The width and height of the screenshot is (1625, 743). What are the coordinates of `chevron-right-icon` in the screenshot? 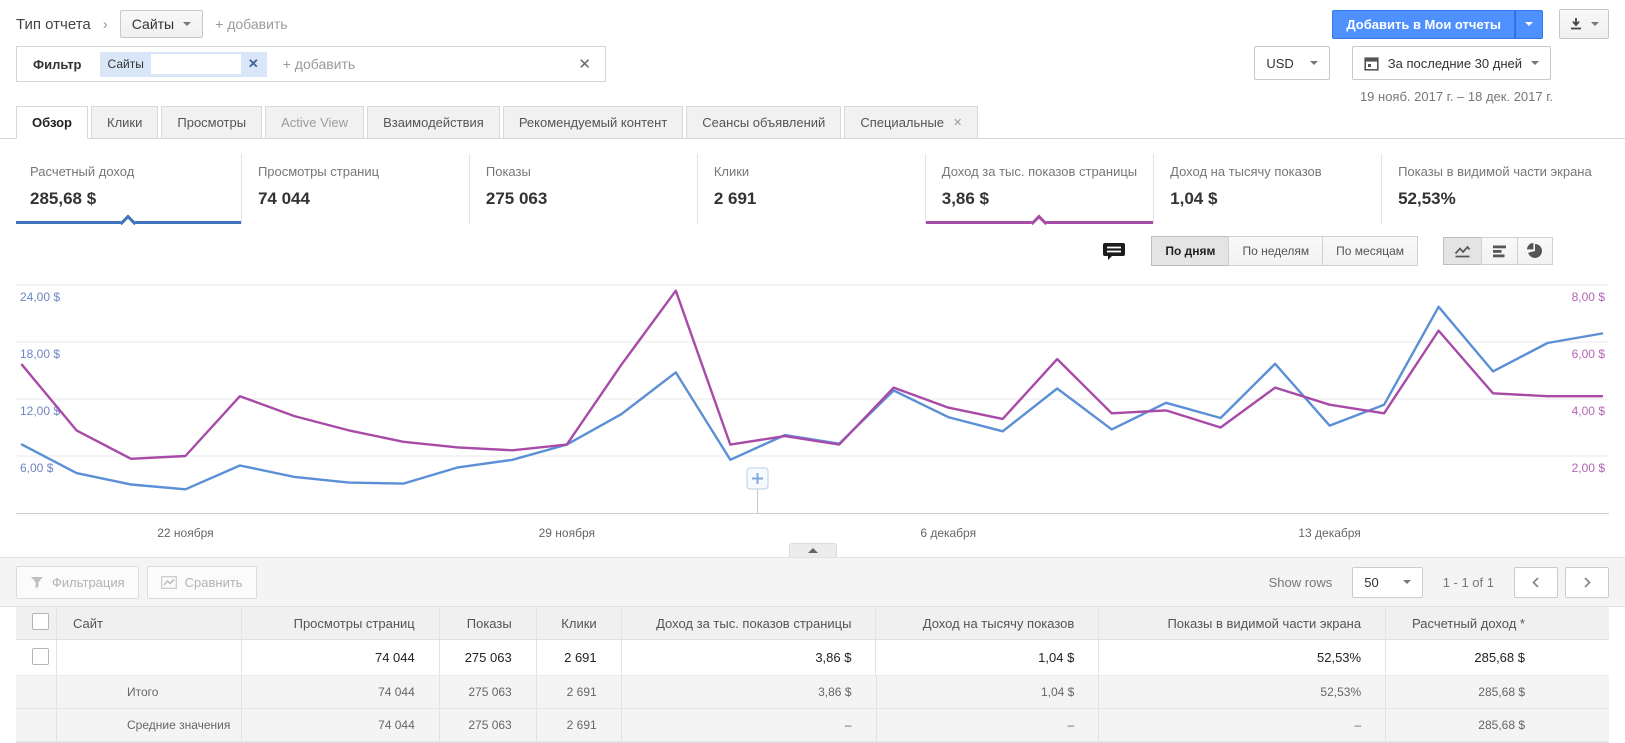 It's located at (1587, 582).